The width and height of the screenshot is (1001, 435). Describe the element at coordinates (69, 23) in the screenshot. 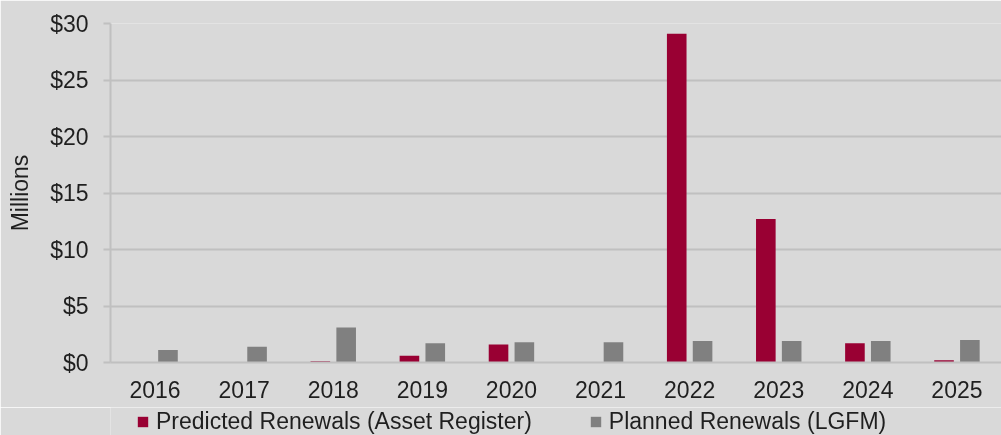

I see `y-tick-label: $30` at that location.